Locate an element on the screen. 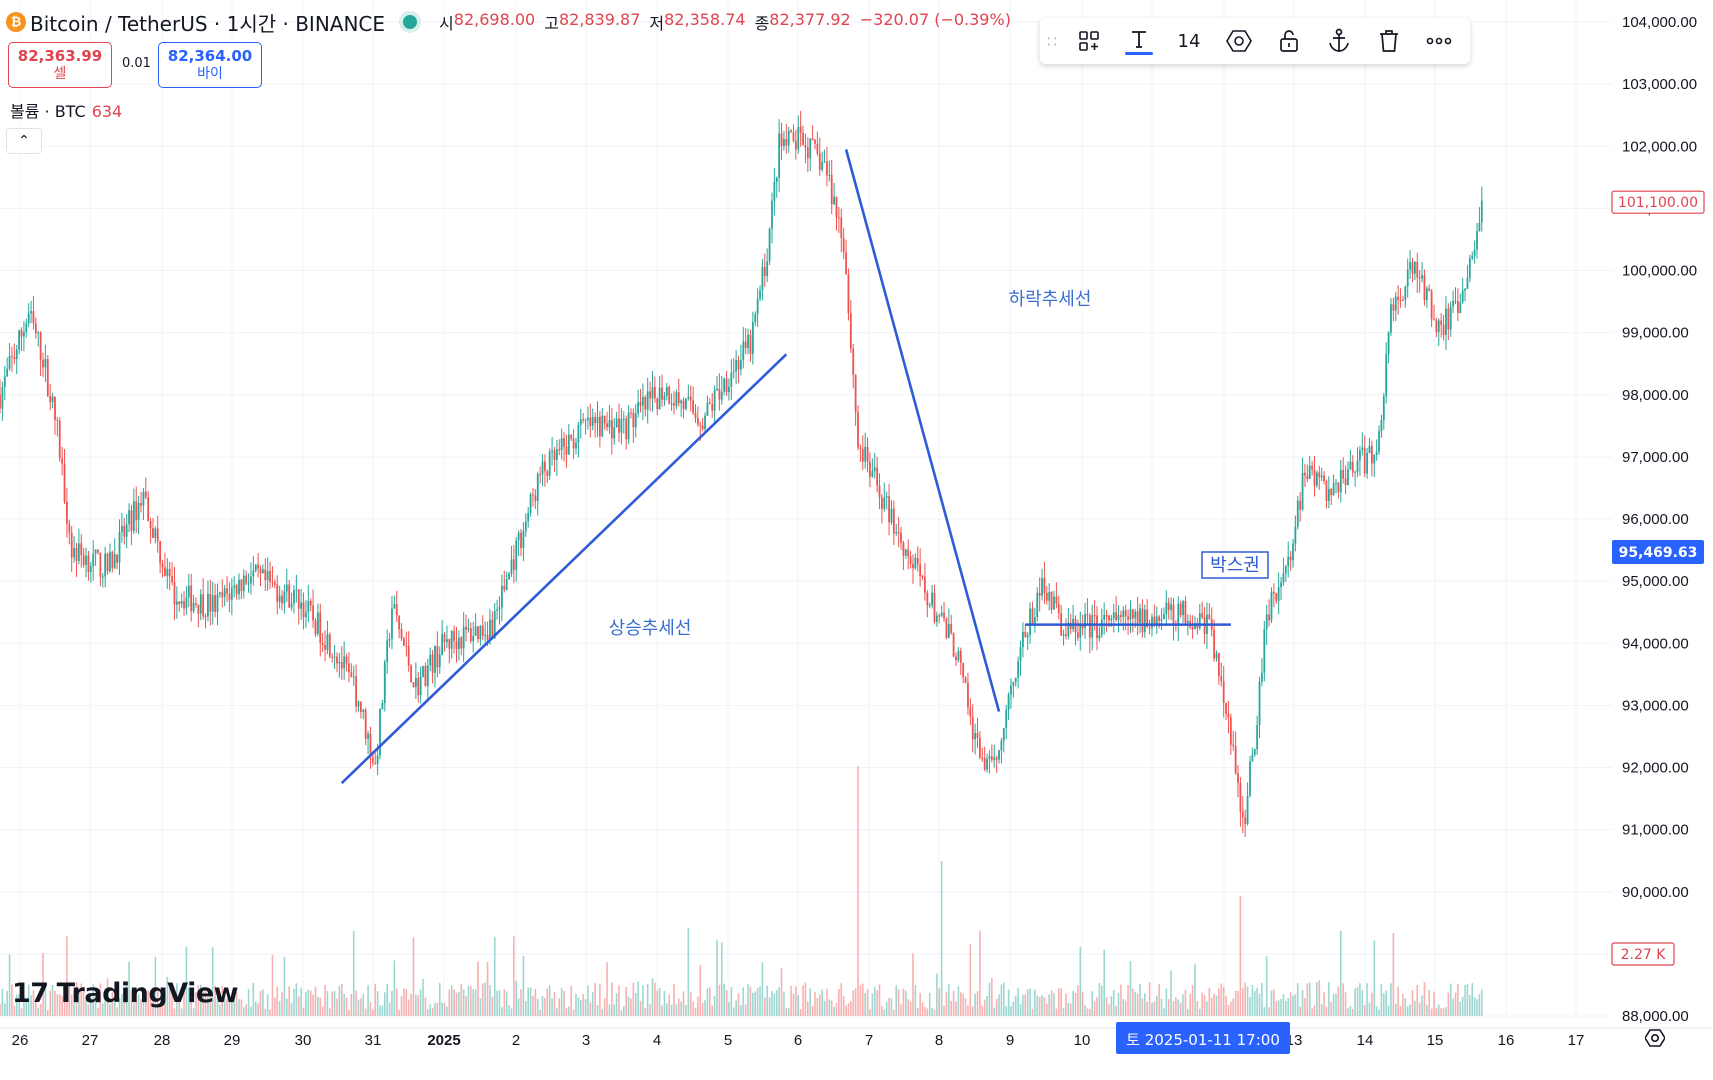 The height and width of the screenshot is (1080, 1713). anchor-icon is located at coordinates (1339, 41).